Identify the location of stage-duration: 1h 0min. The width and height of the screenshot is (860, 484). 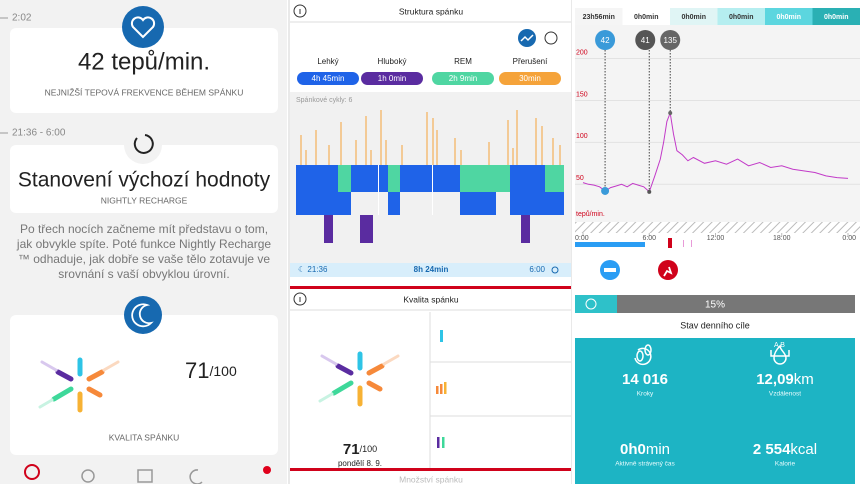
(392, 78).